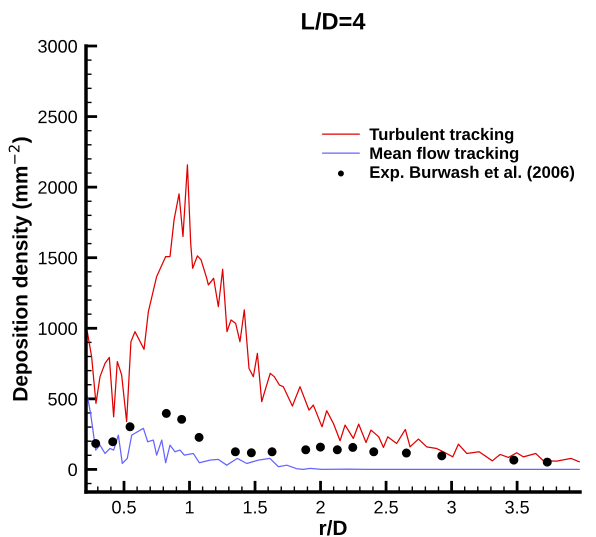  What do you see at coordinates (333, 432) in the screenshot?
I see `line-series` at bounding box center [333, 432].